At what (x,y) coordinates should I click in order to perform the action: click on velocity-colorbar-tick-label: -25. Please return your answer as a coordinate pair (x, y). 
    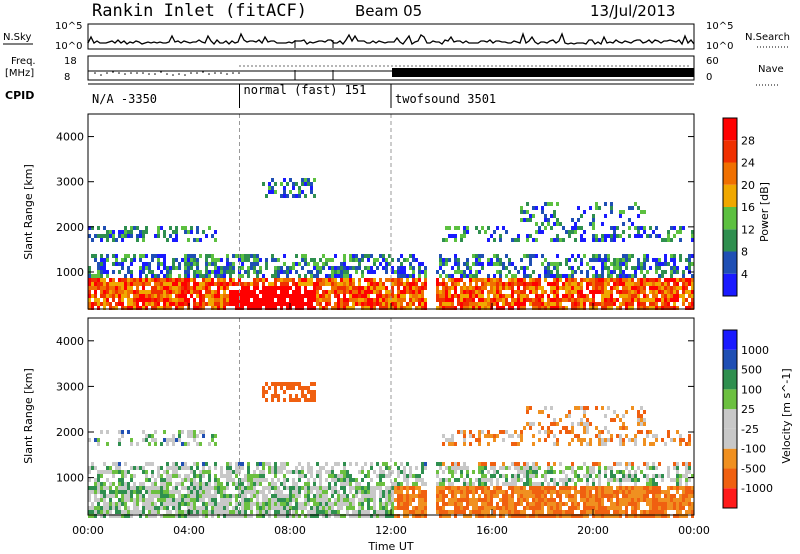
    Looking at the image, I should click on (750, 429).